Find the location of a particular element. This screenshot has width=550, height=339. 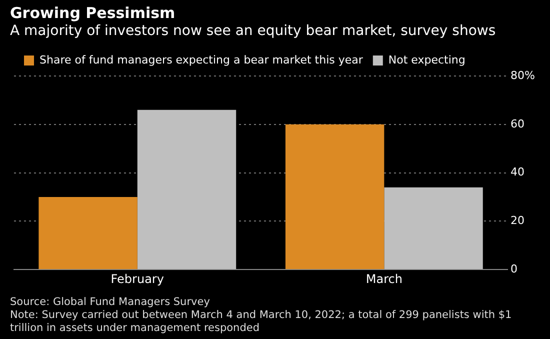

source-note: Source: Global Fund Managers Survey is located at coordinates (110, 302).